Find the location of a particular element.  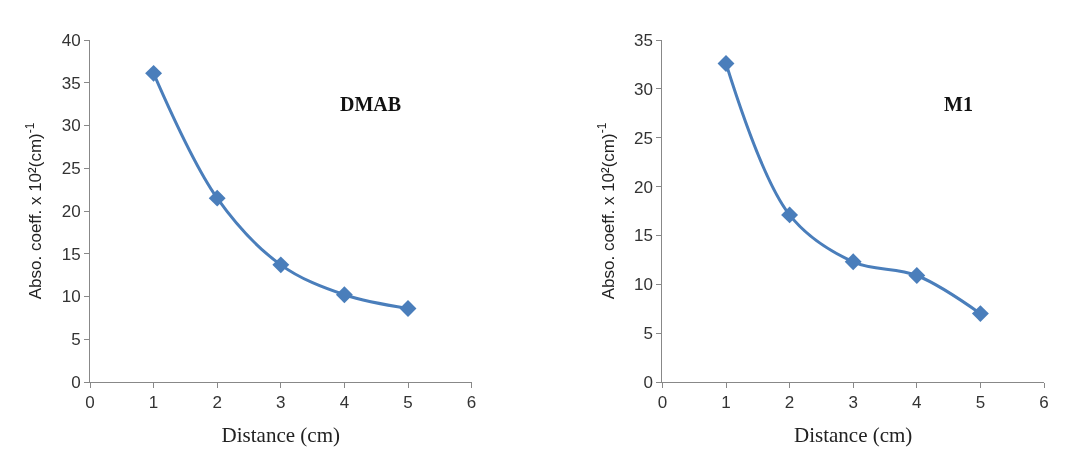

y-tick-label: 40 is located at coordinates (71, 40).